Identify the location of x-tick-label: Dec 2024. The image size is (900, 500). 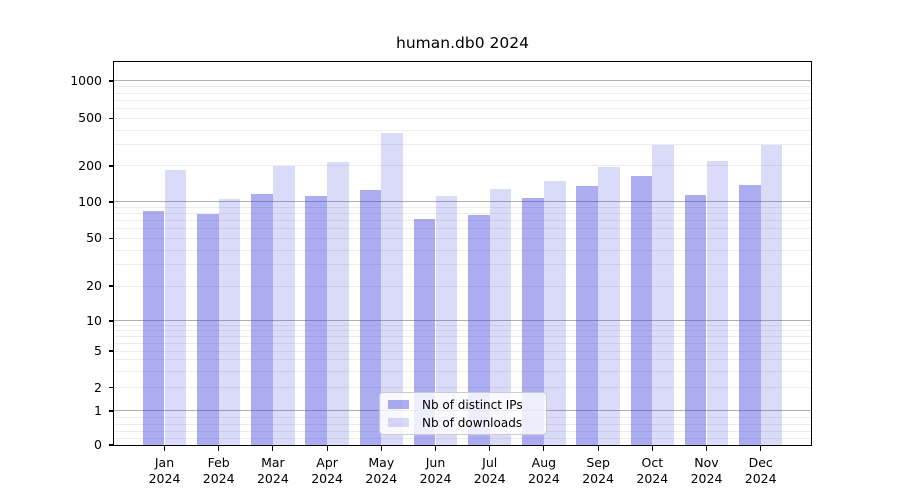
(760, 470).